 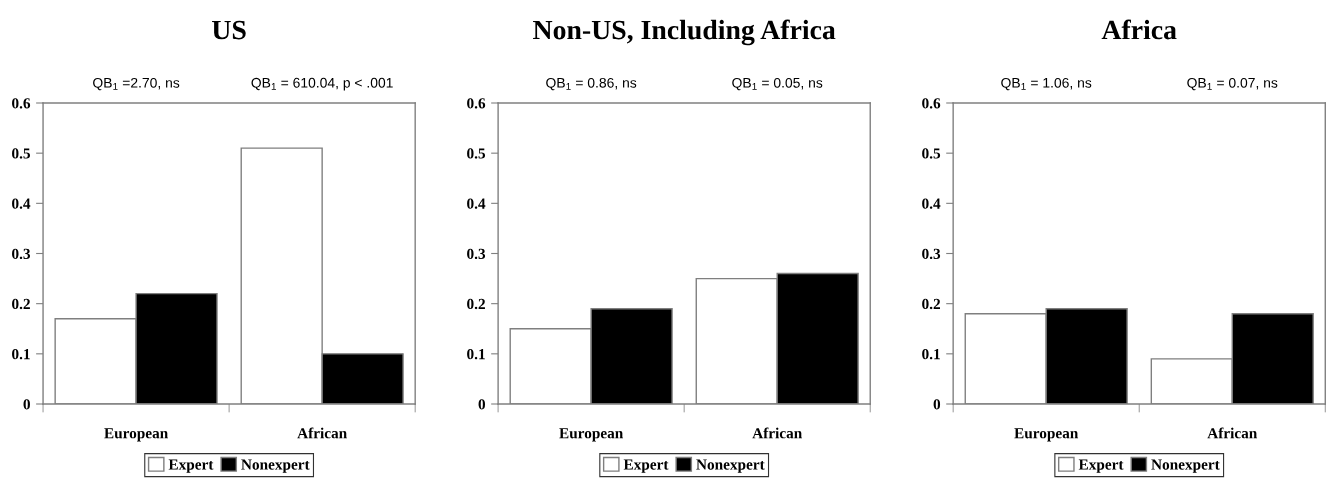 I want to click on text: QB$_{1}$ = 610.04, p < .001, so click(x=322, y=84).